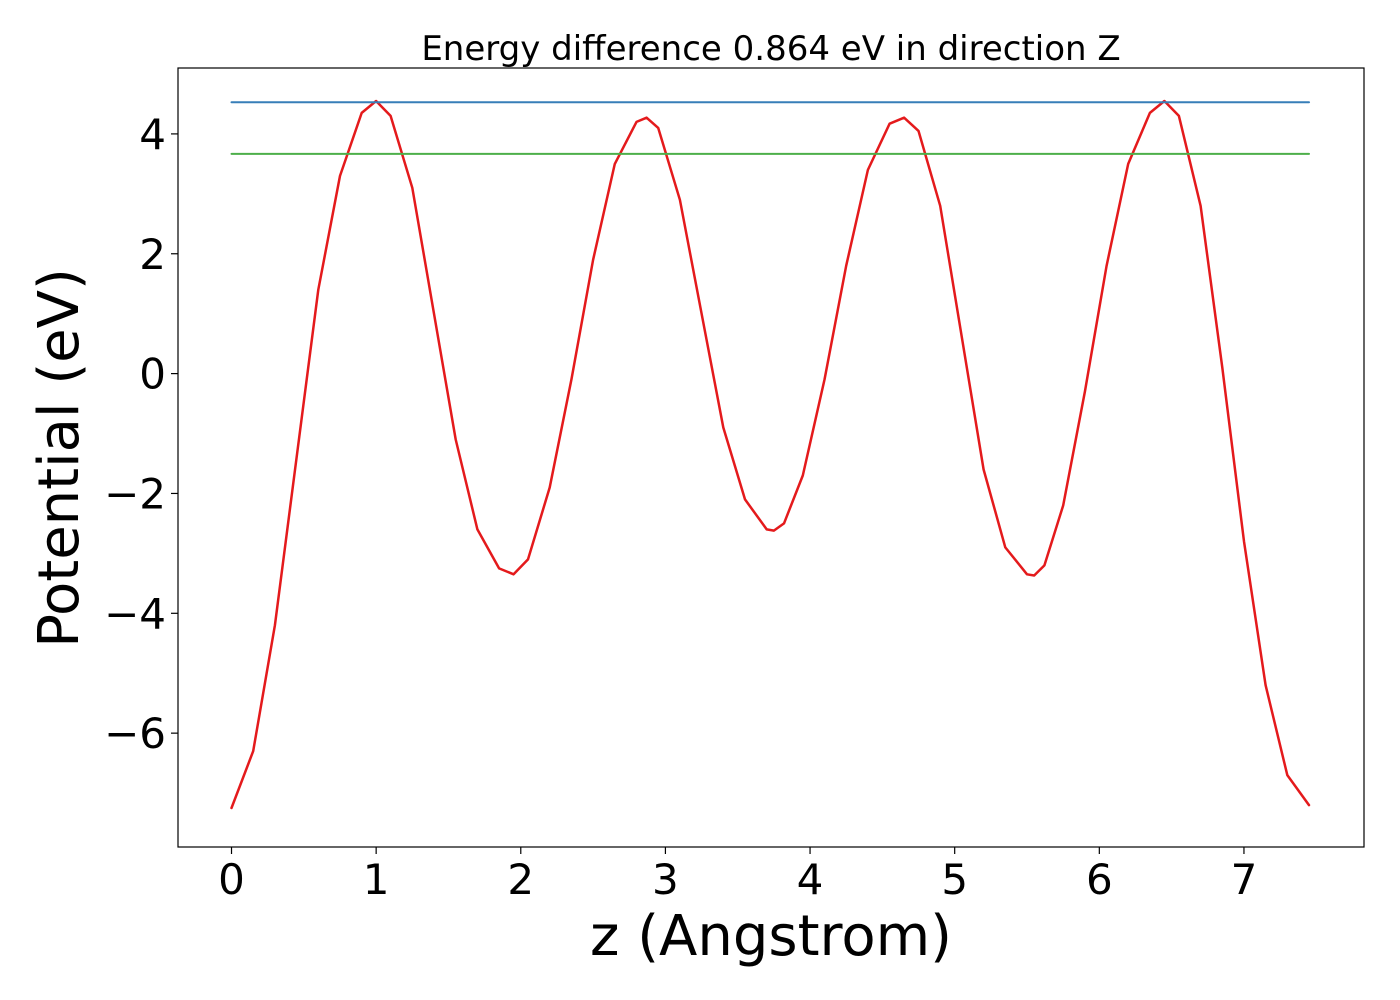 This screenshot has height=1000, width=1400. What do you see at coordinates (152, 134) in the screenshot?
I see `y-tick-label: 4` at bounding box center [152, 134].